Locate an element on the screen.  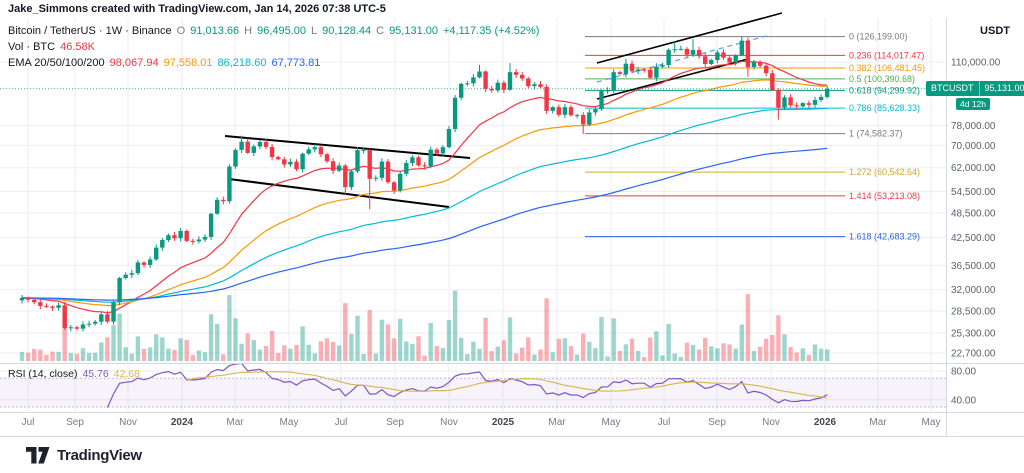
volume-series is located at coordinates (424, 325).